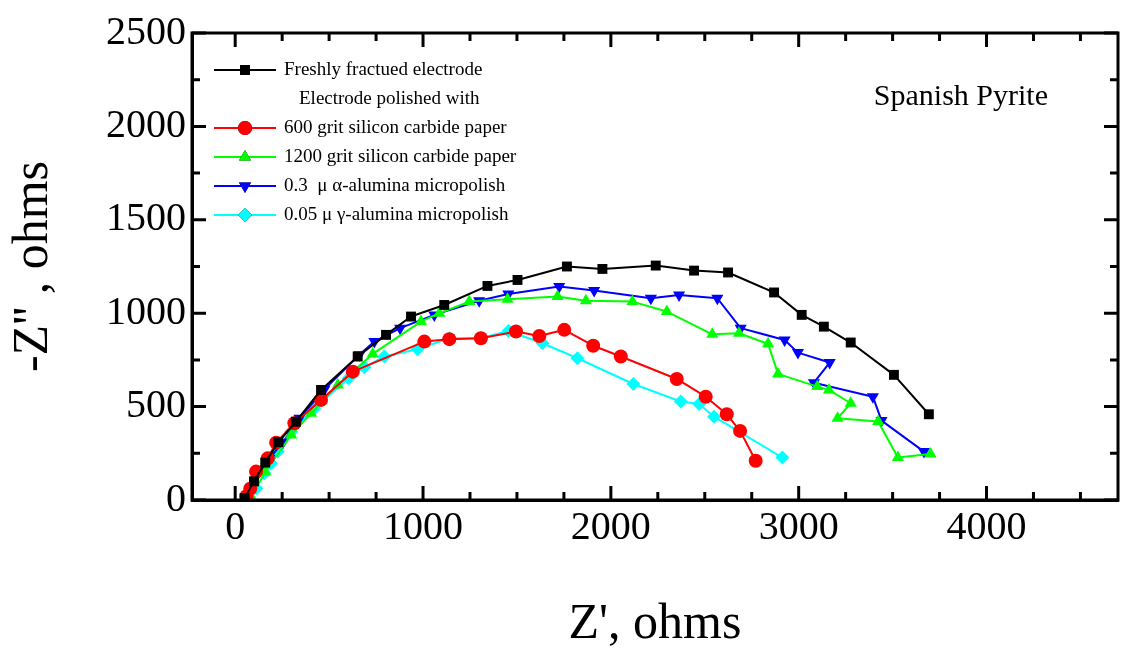  Describe the element at coordinates (986, 525) in the screenshot. I see `x-tick-label: 4000` at that location.